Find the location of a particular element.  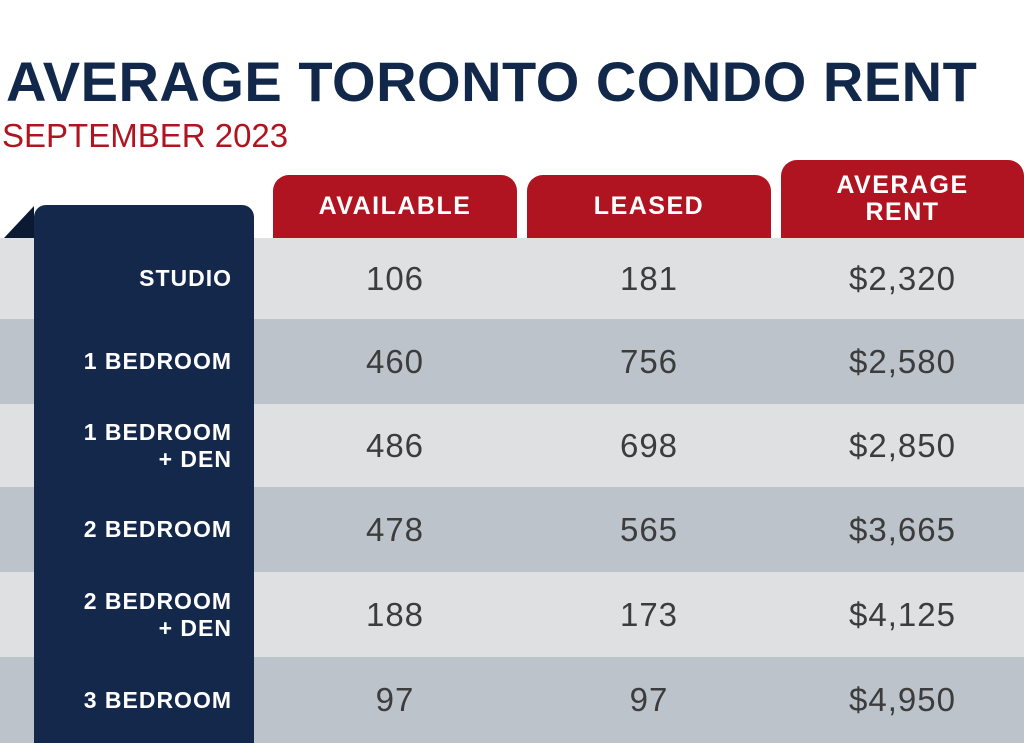

row-label-text: 1 BEDROOM is located at coordinates (158, 361).